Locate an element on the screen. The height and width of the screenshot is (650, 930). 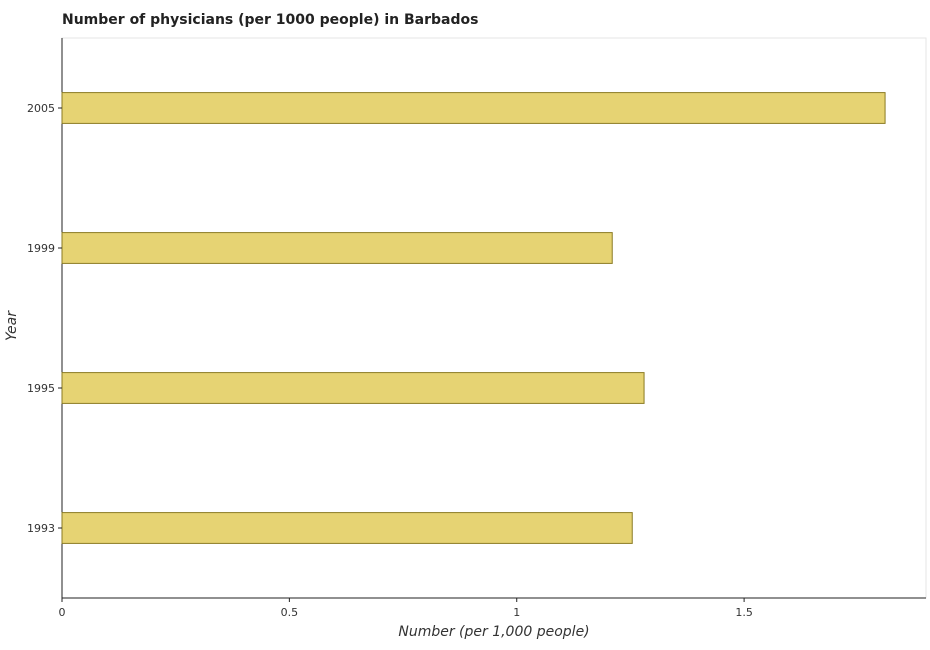
bar-1995 is located at coordinates (353, 388).